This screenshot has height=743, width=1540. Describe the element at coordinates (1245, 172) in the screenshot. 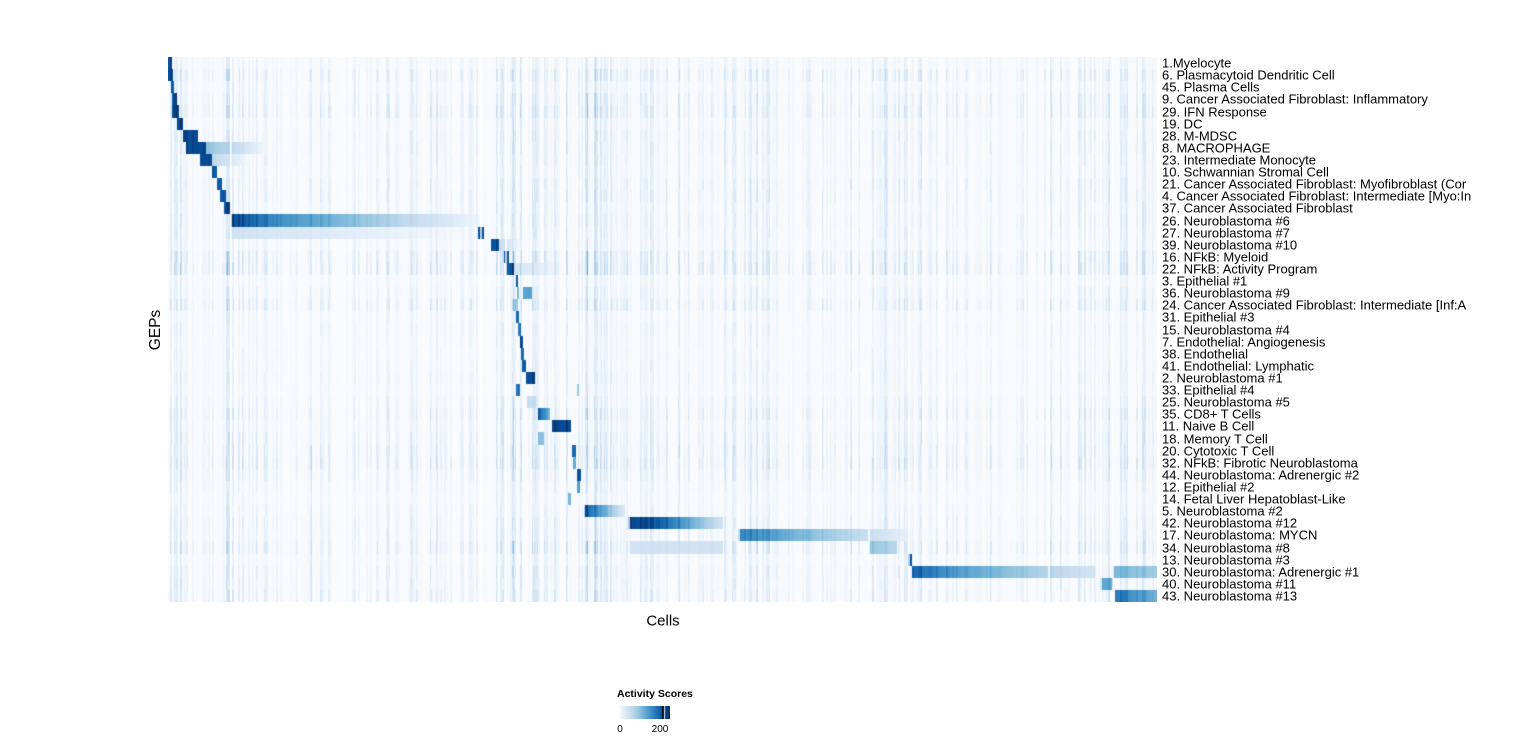

I see `row-label: 10. Schwannian Stromal Cell` at that location.